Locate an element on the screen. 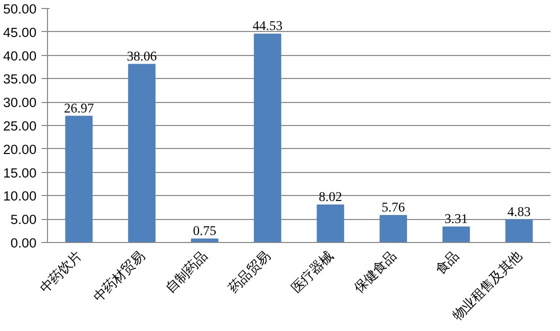 This screenshot has height=331, width=560. y-tick-label: 5.00 is located at coordinates (23, 220).